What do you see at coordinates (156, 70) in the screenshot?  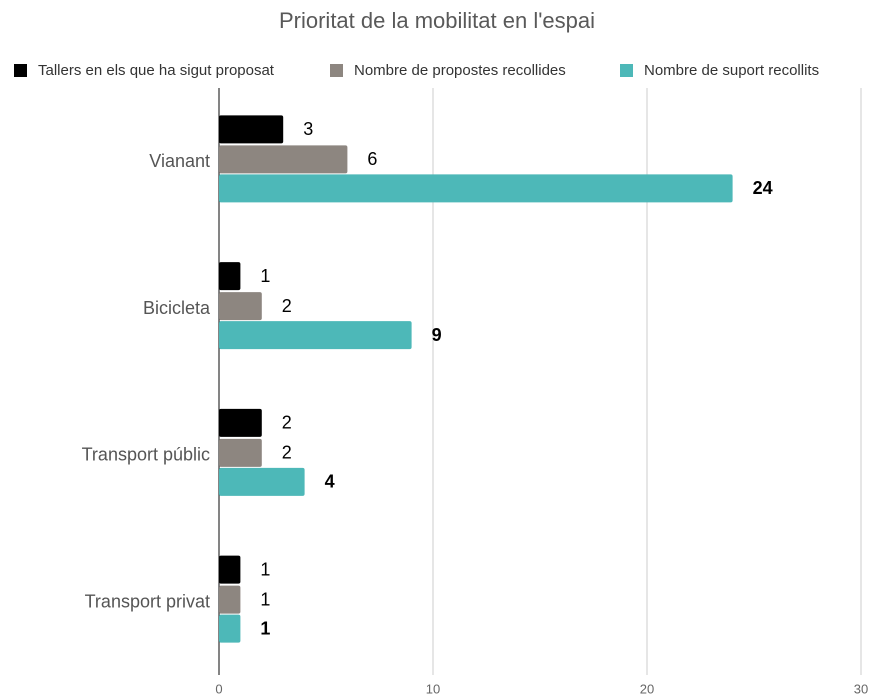 I see `legend-label: Tallers en els que ha sigut proposat` at bounding box center [156, 70].